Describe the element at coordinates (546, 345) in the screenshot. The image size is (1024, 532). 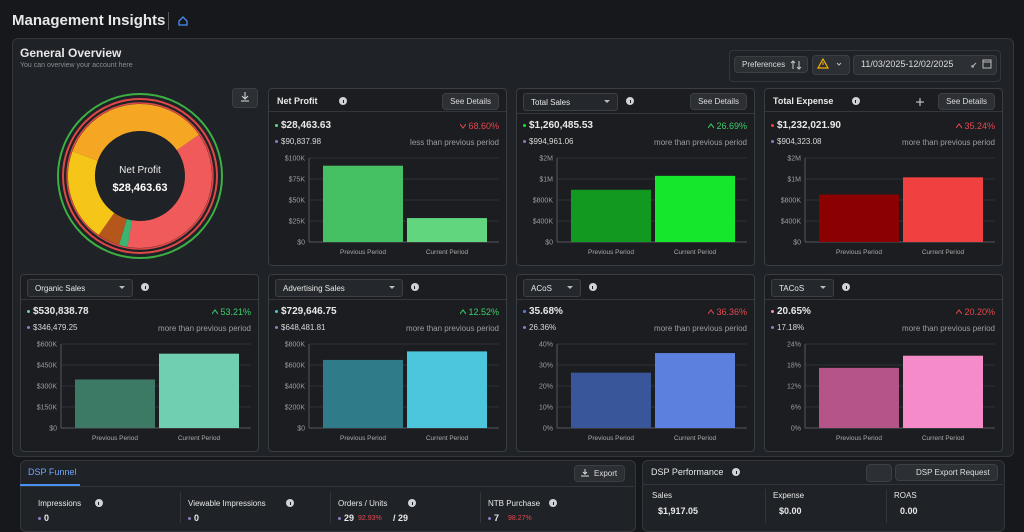
I see `y-tick-label: 40%` at that location.